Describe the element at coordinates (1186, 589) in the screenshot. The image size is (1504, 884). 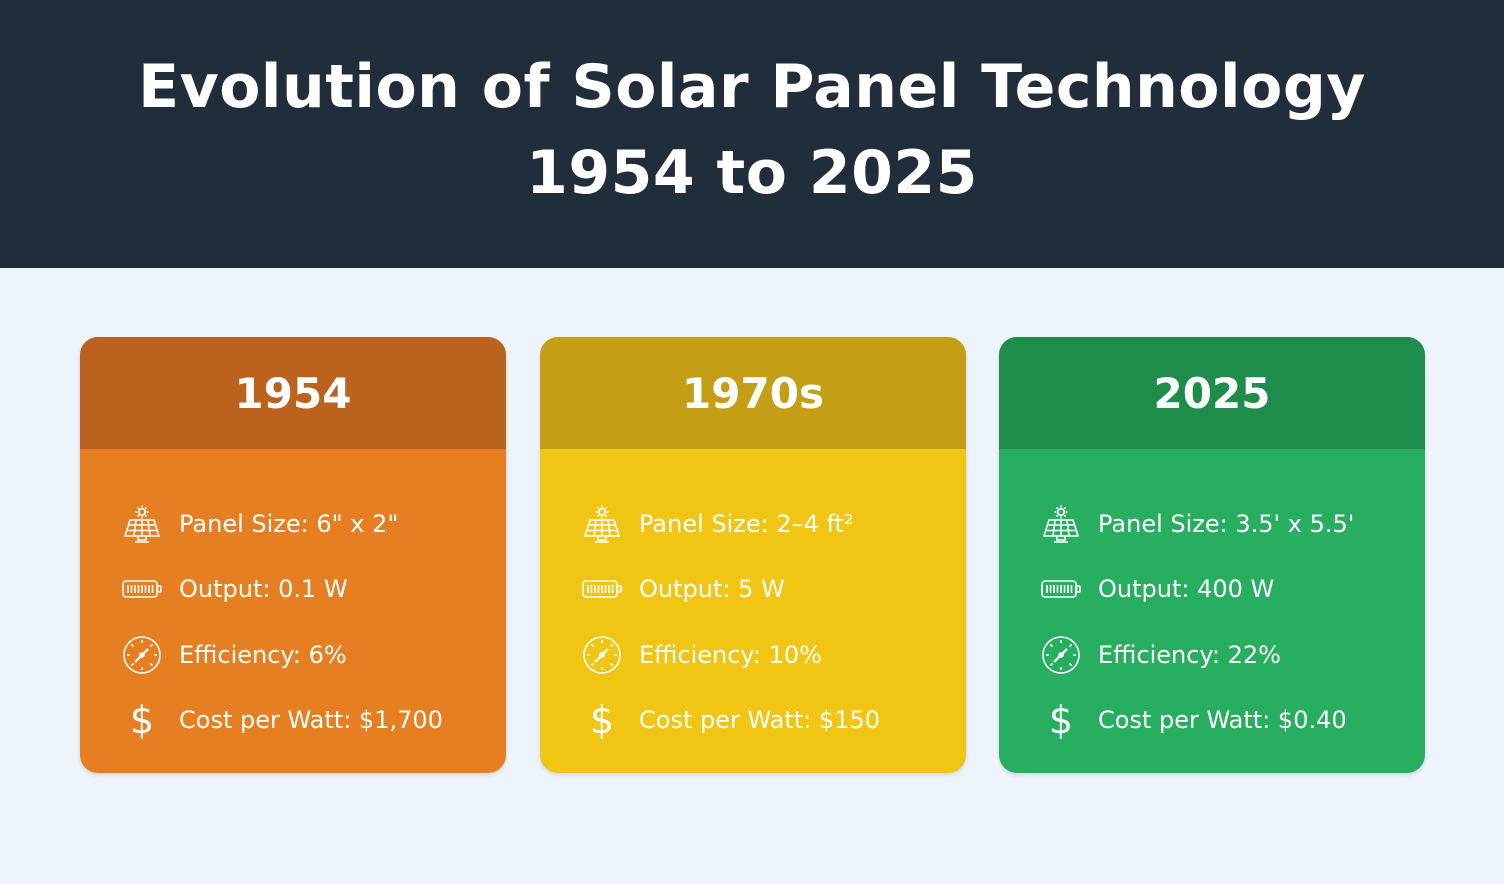
I see `spec-text: Output: 400 W` at that location.